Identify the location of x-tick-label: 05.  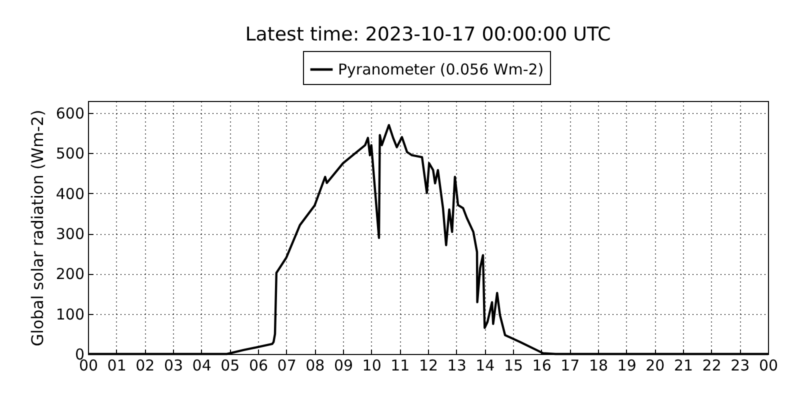
(230, 365).